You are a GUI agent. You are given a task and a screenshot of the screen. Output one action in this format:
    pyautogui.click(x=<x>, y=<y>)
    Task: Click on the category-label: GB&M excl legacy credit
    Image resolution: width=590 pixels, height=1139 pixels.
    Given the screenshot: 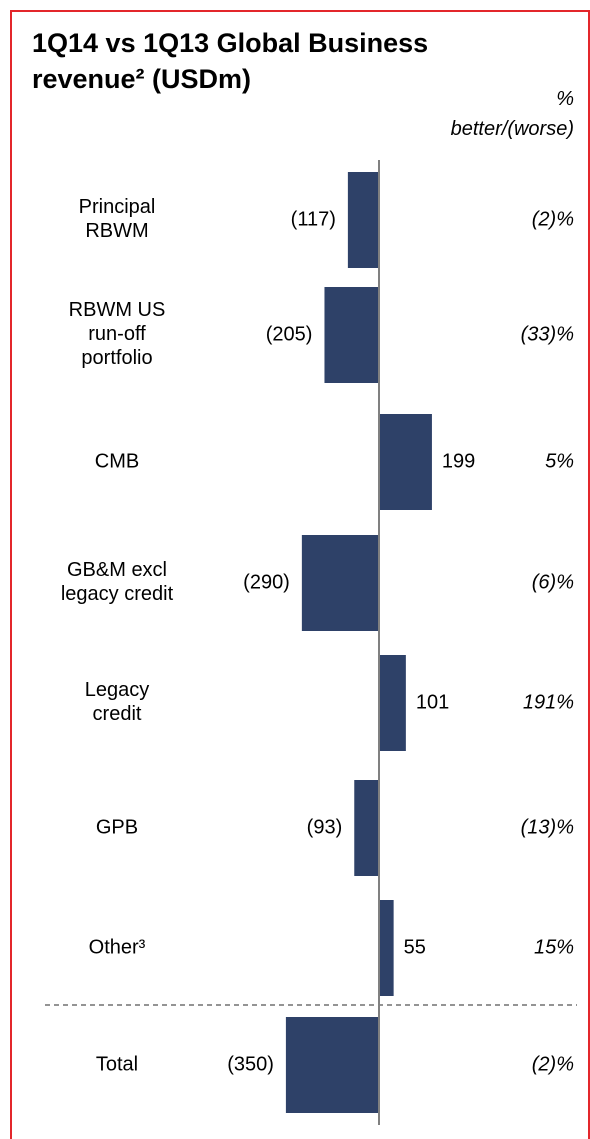 What is the action you would take?
    pyautogui.click(x=117, y=582)
    